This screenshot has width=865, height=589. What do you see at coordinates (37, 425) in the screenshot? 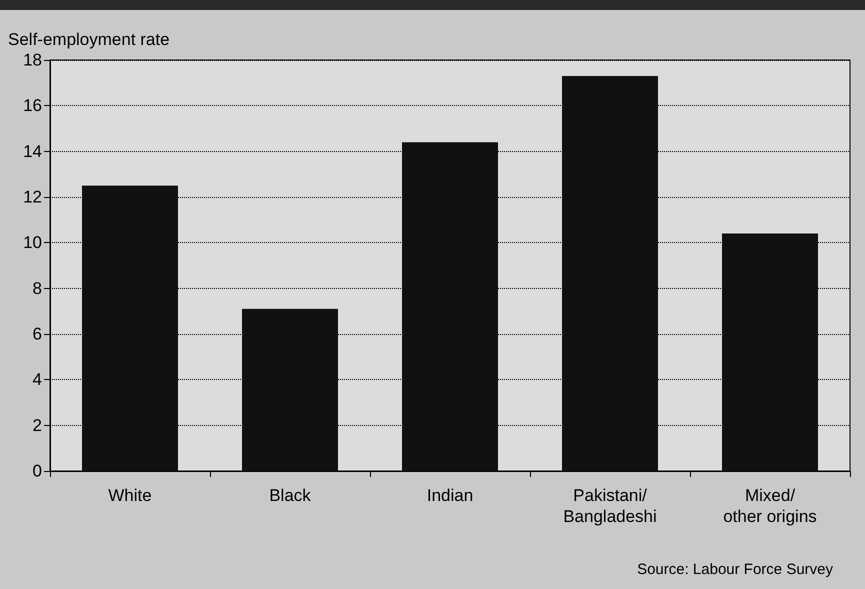
I see `y-tick-label: 2` at bounding box center [37, 425].